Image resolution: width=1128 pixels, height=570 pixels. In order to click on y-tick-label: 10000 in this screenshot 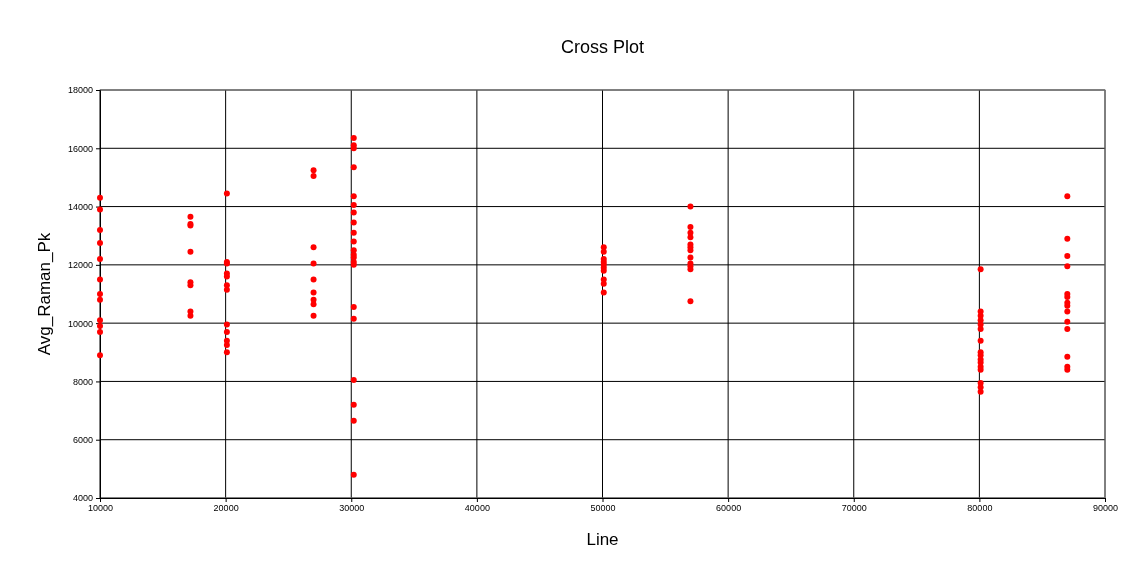, I will do `click(80, 323)`.